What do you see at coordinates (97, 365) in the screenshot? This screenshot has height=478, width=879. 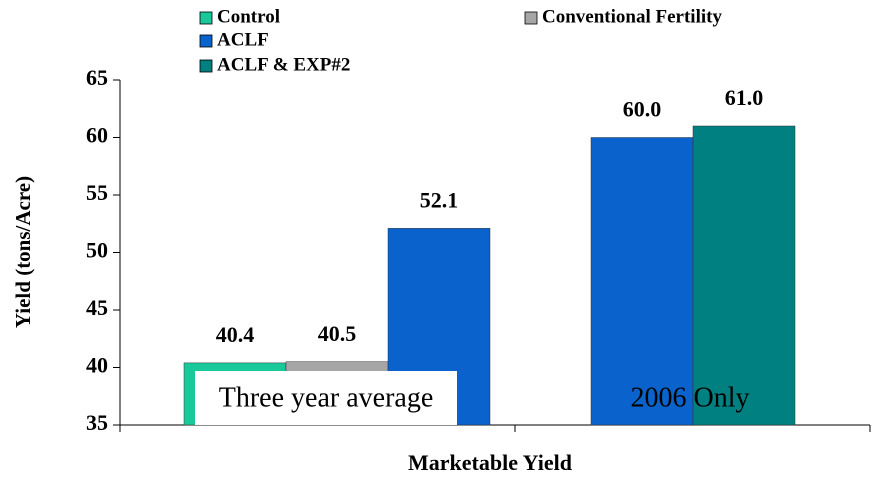 I see `y-tick-label: 40` at bounding box center [97, 365].